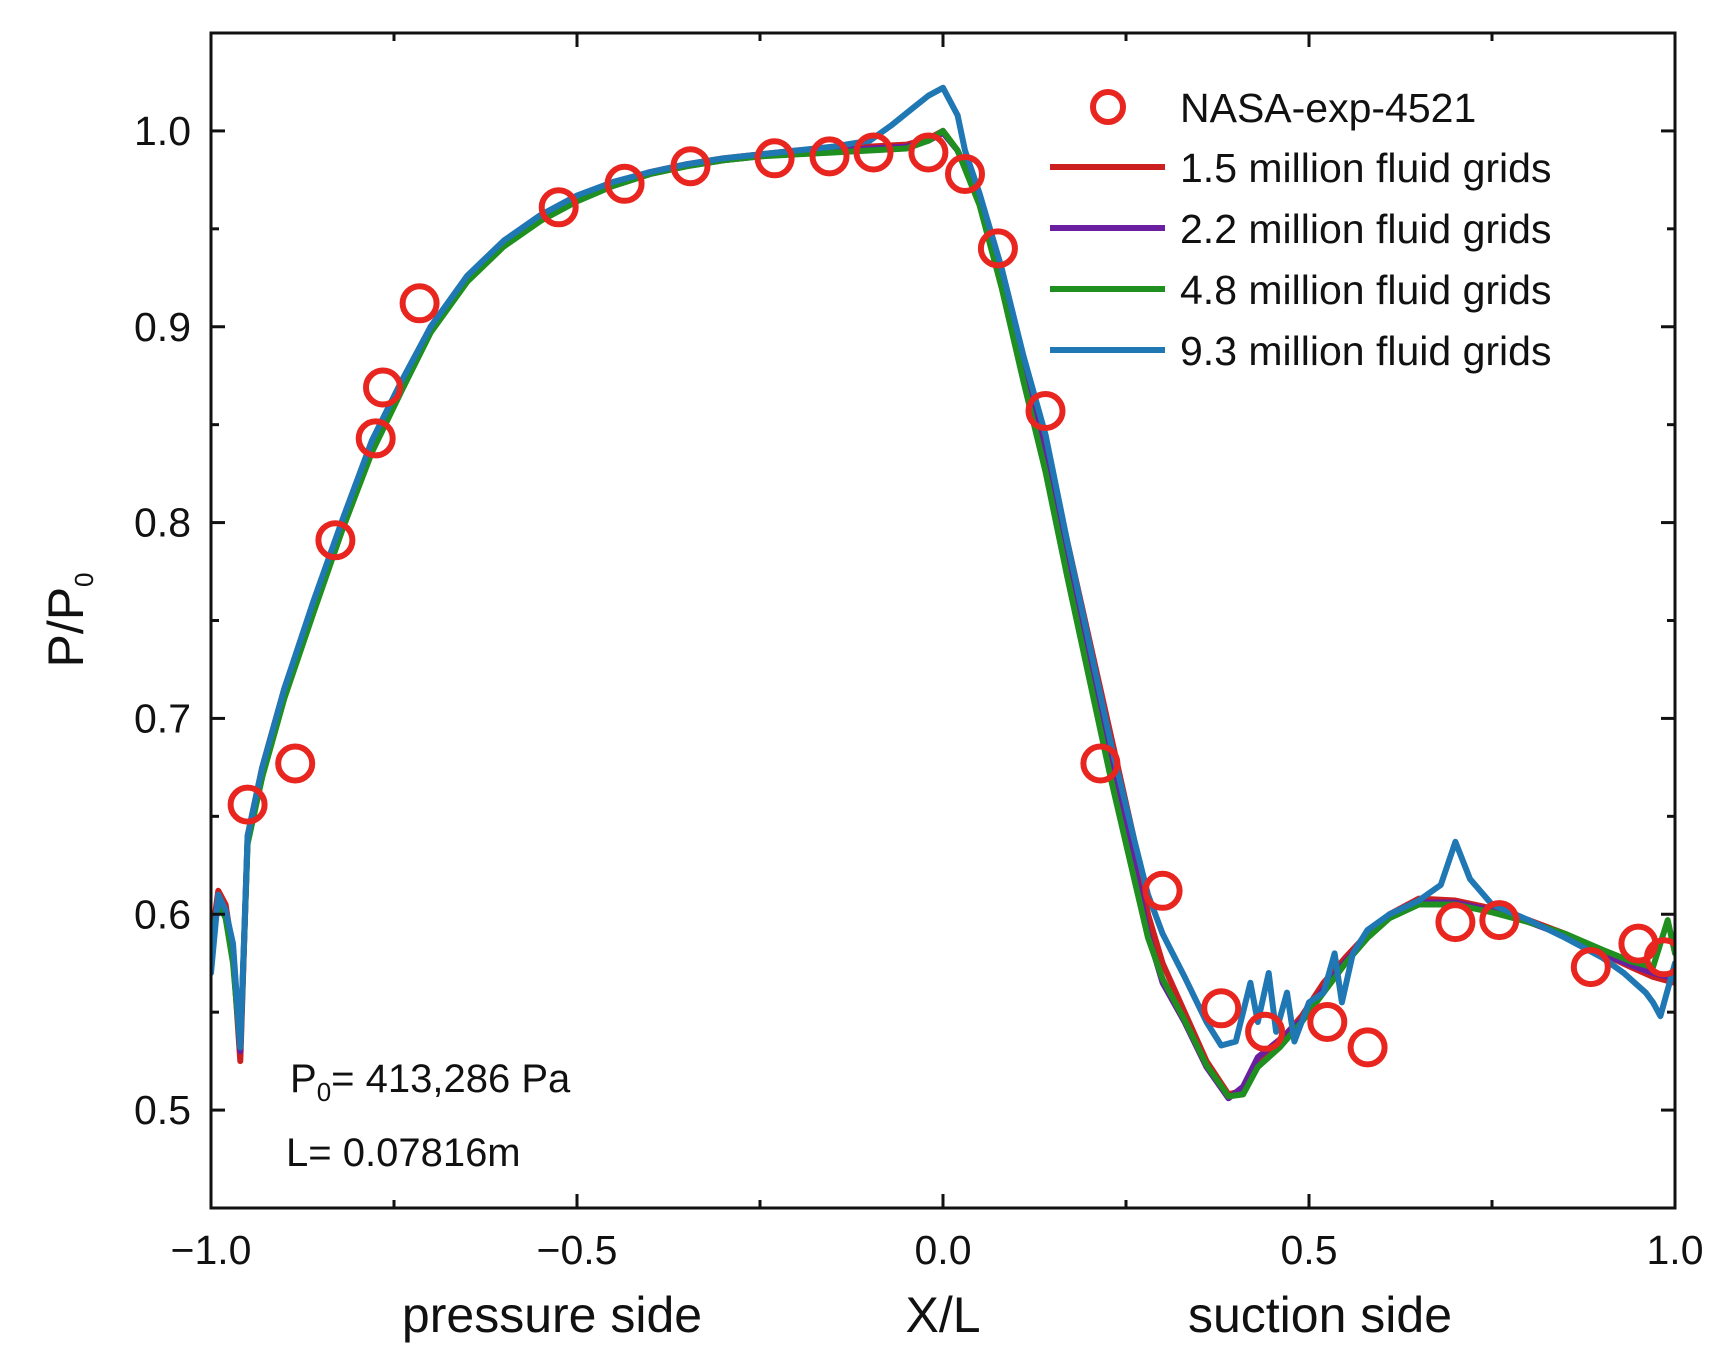 Image resolution: width=1717 pixels, height=1368 pixels. Describe the element at coordinates (162, 327) in the screenshot. I see `y-tick-label: 0.9` at that location.